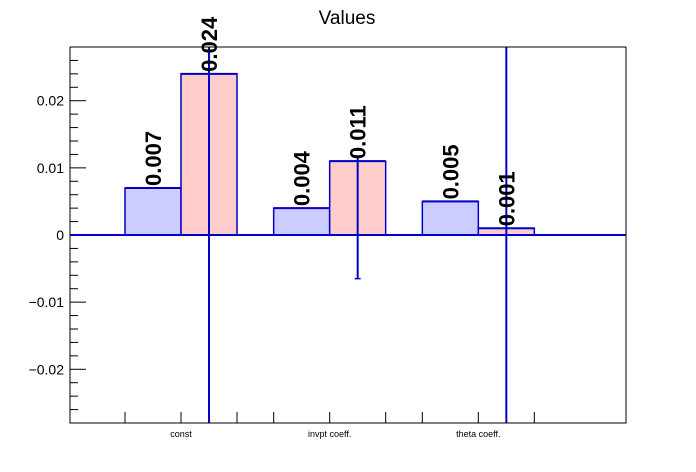 This screenshot has width=696, height=472. Describe the element at coordinates (181, 434) in the screenshot. I see `x-category-label: const` at that location.